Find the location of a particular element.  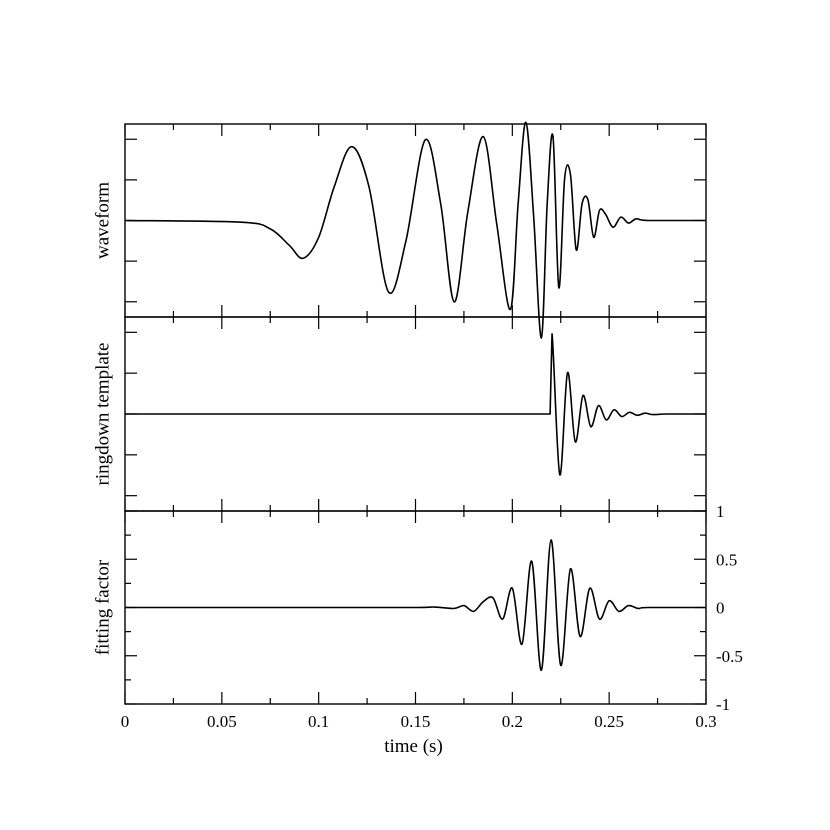

x-tick-label: 0.05 is located at coordinates (222, 721).